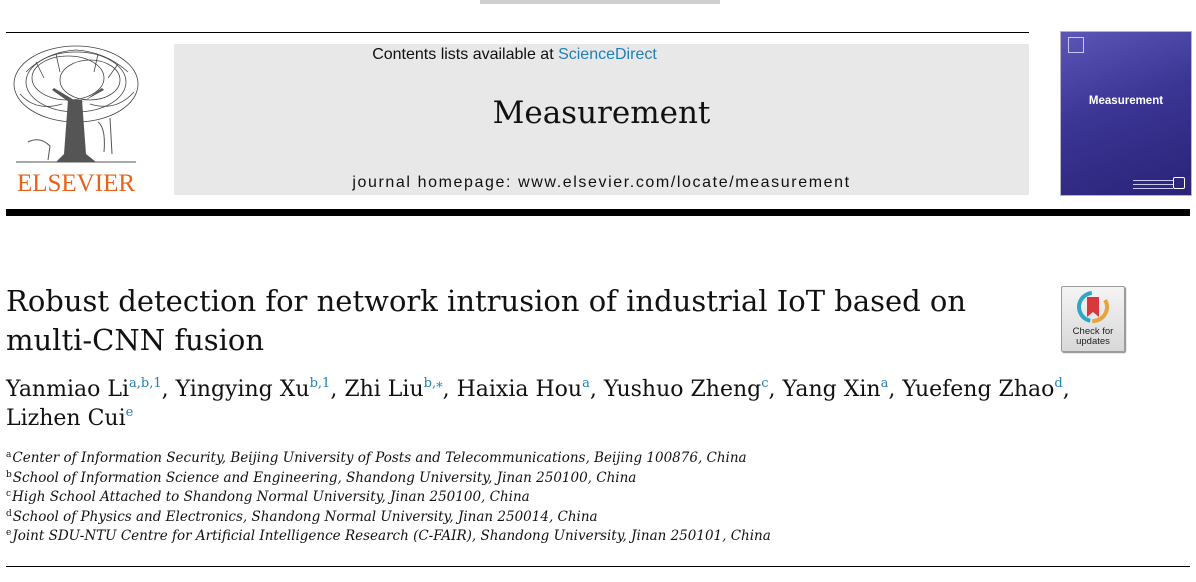 Image resolution: width=1196 pixels, height=582 pixels. I want to click on author-affiliation-link: c, so click(765, 383).